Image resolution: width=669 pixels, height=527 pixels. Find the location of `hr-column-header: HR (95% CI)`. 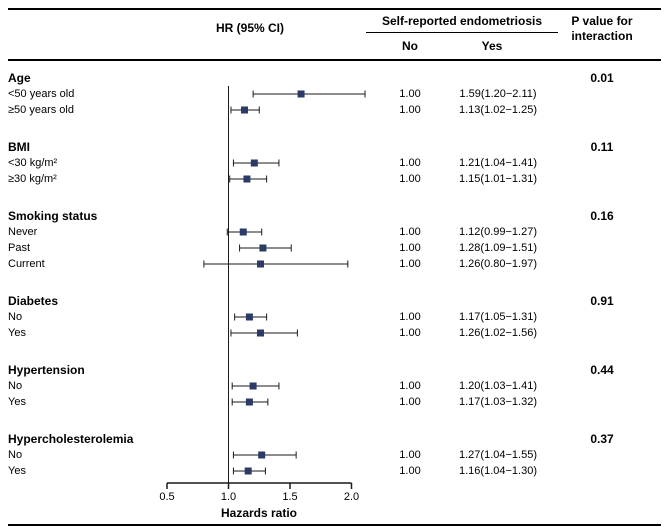

hr-column-header: HR (95% CI) is located at coordinates (249, 28).